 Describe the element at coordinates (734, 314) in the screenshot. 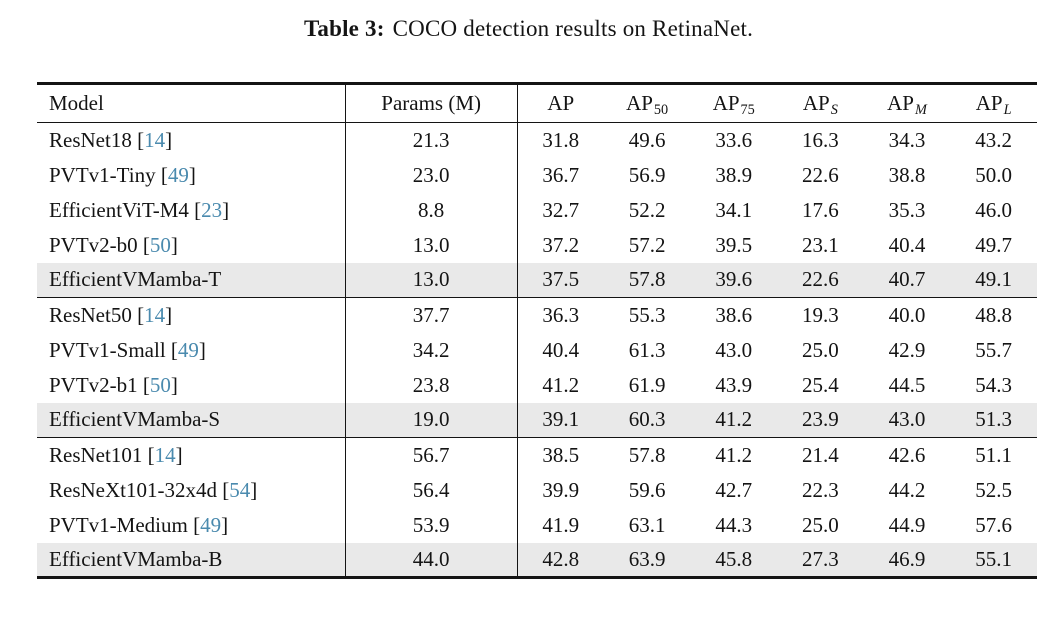

I see `ap-value-cell: 38.6` at that location.